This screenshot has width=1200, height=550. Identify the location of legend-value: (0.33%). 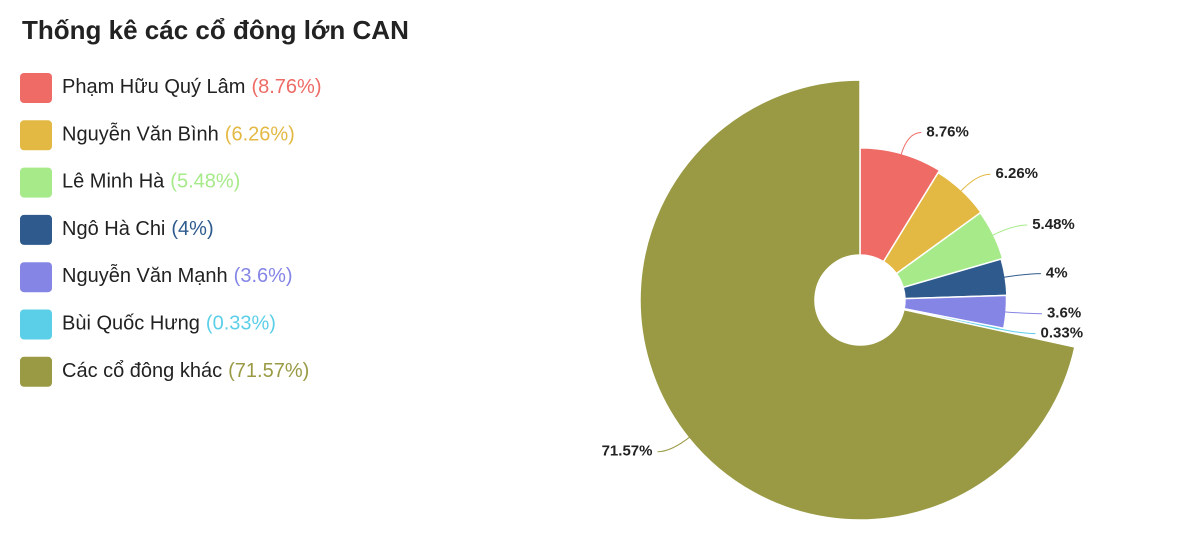
(241, 324).